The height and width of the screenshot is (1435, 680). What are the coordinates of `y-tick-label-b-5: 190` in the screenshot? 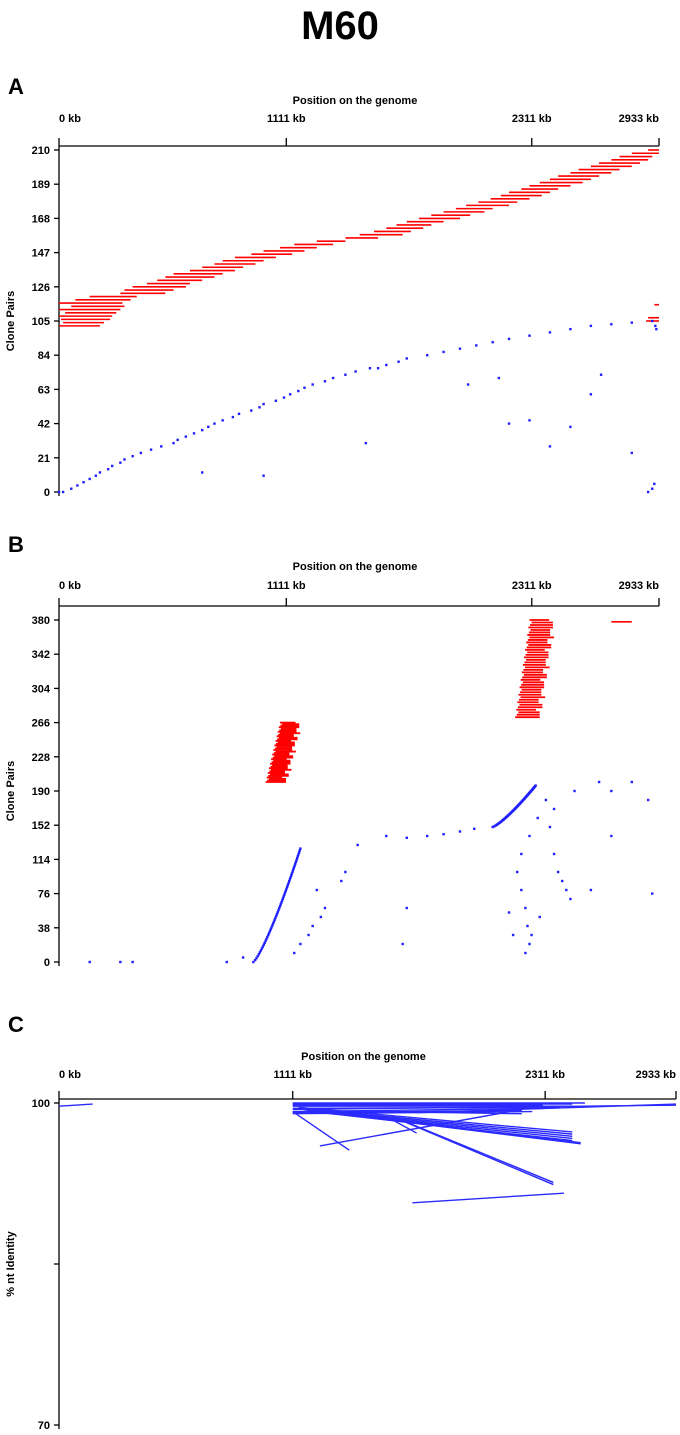 It's located at (41, 792).